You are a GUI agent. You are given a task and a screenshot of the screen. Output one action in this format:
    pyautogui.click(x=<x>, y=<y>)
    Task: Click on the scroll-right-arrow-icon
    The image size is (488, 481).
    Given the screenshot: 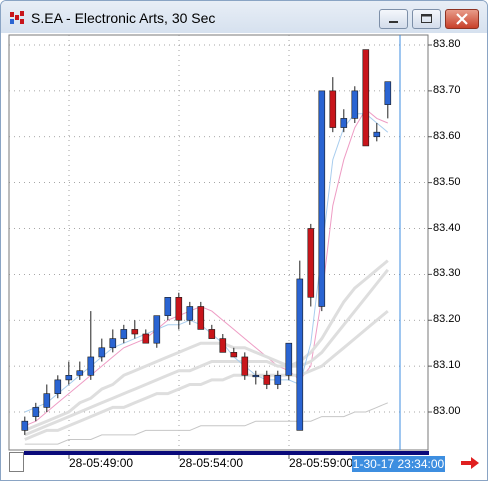 What is the action you would take?
    pyautogui.click(x=470, y=463)
    